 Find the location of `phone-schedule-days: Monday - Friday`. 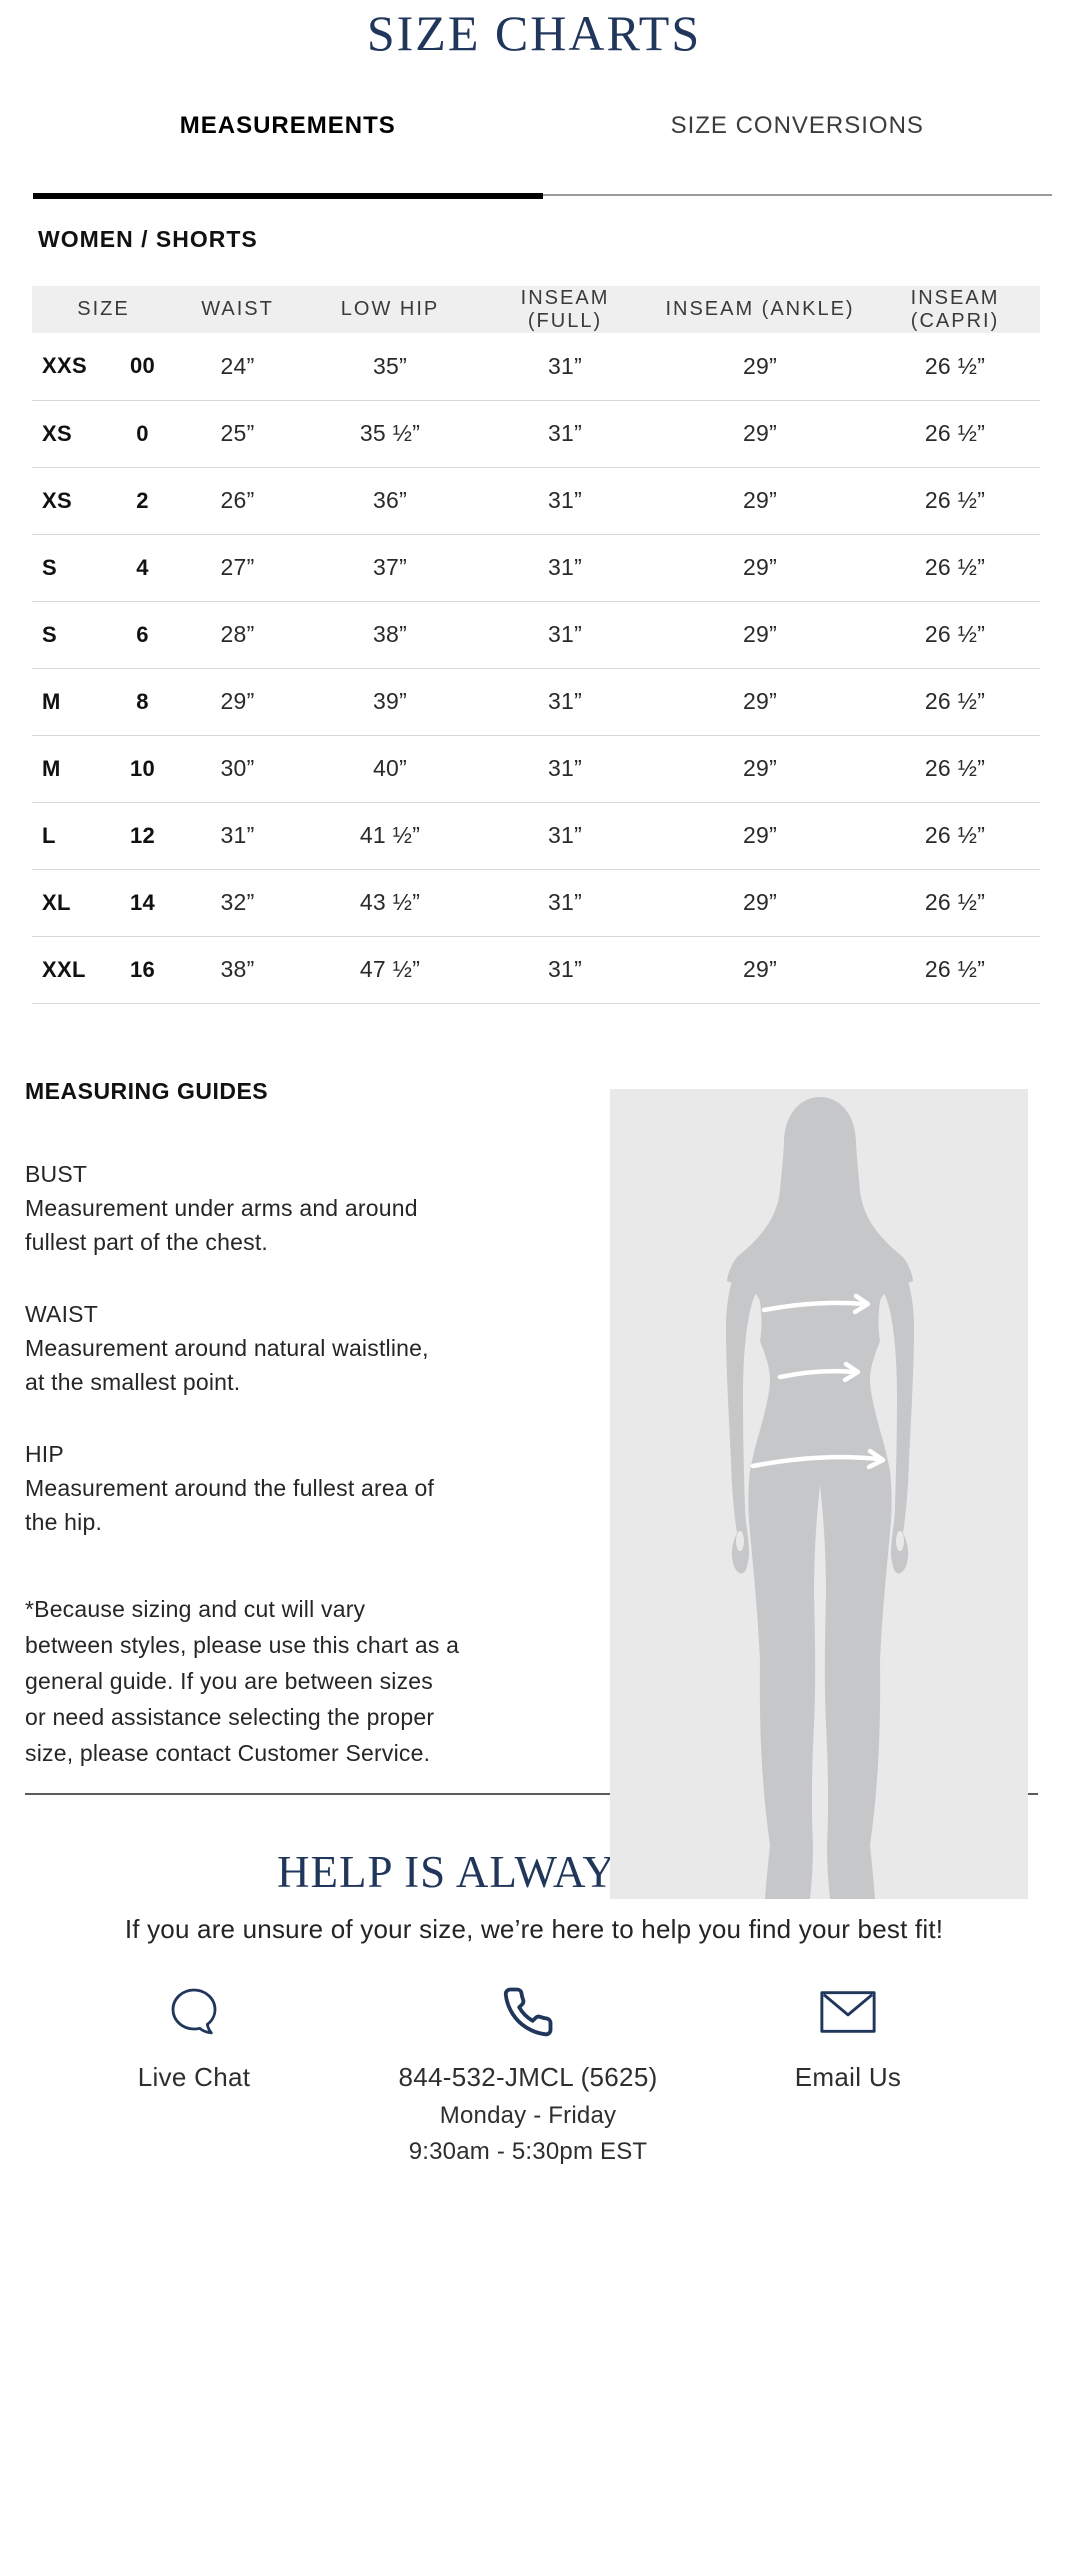

phone-schedule-days: Monday - Friday is located at coordinates (528, 2115).